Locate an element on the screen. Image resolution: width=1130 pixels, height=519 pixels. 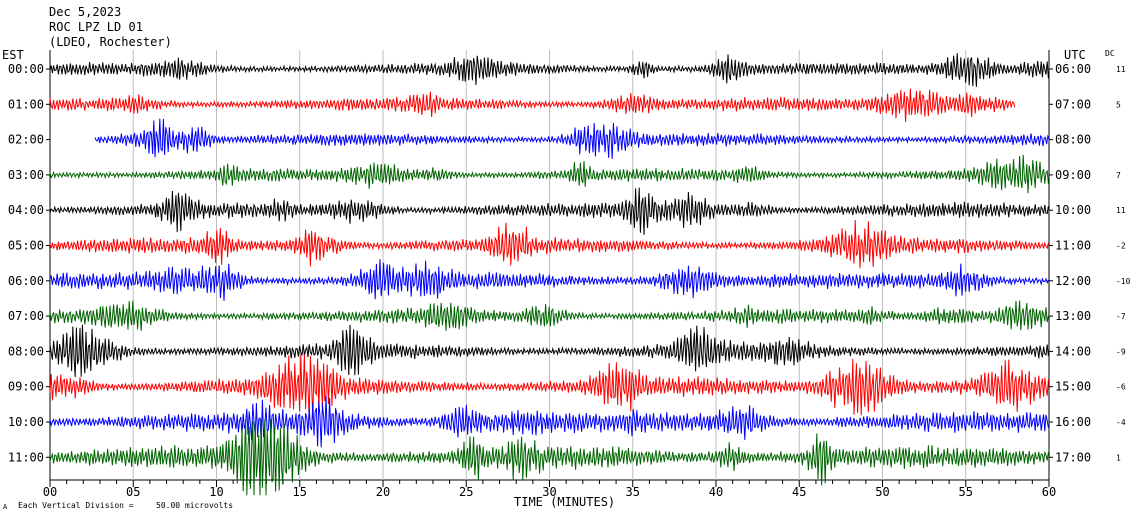
x-axis-title: TIME (MINUTES) is located at coordinates (565, 502).